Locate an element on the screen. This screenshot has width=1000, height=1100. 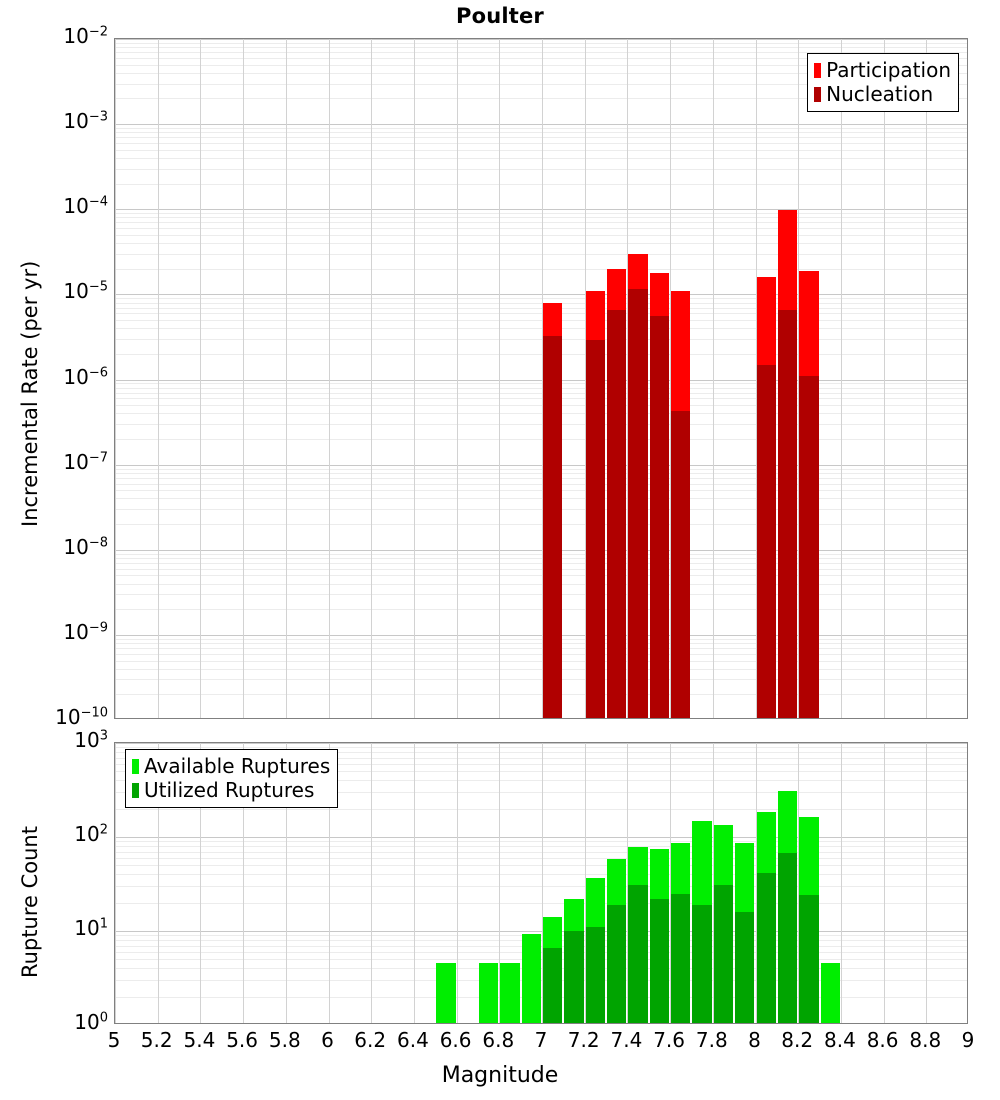
legend-label-nucleation: Nucleation is located at coordinates (880, 94).